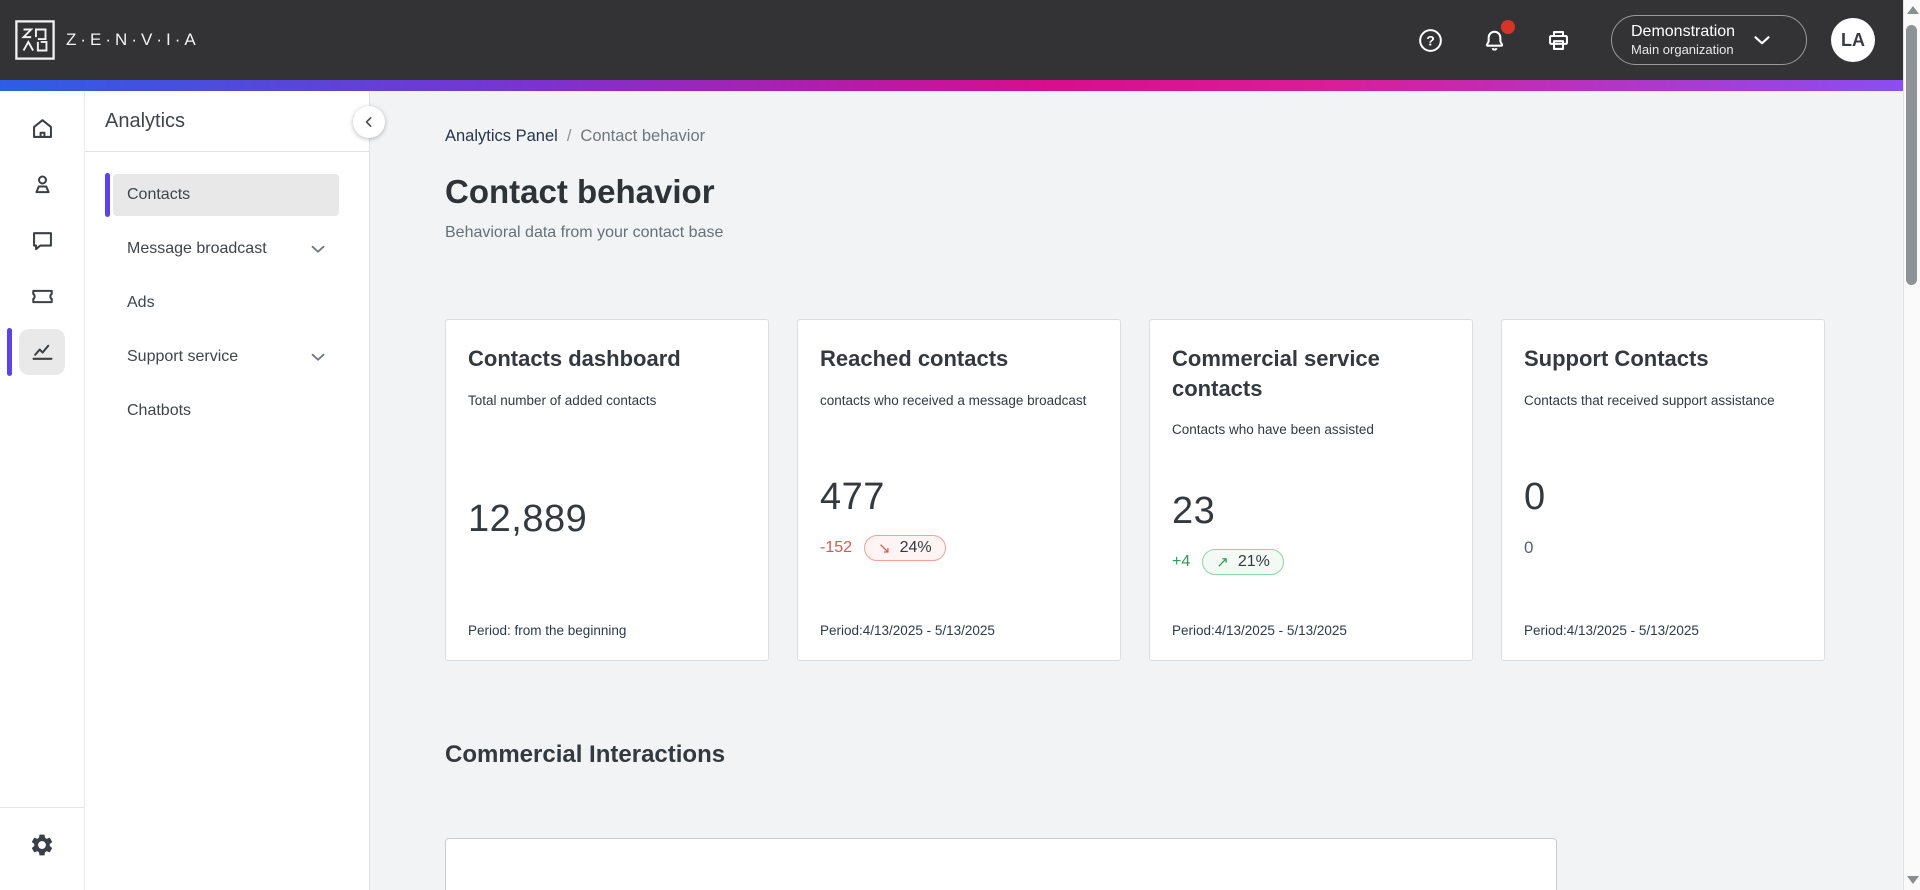  What do you see at coordinates (884, 548) in the screenshot?
I see `trend-down-arrow-icon: ↘` at bounding box center [884, 548].